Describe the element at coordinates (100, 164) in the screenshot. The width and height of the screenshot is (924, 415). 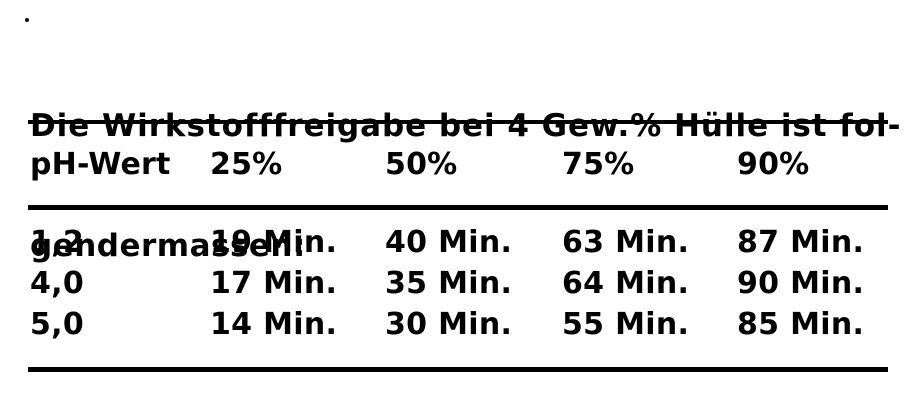
I see `column-header-ph: pH-Wert` at that location.